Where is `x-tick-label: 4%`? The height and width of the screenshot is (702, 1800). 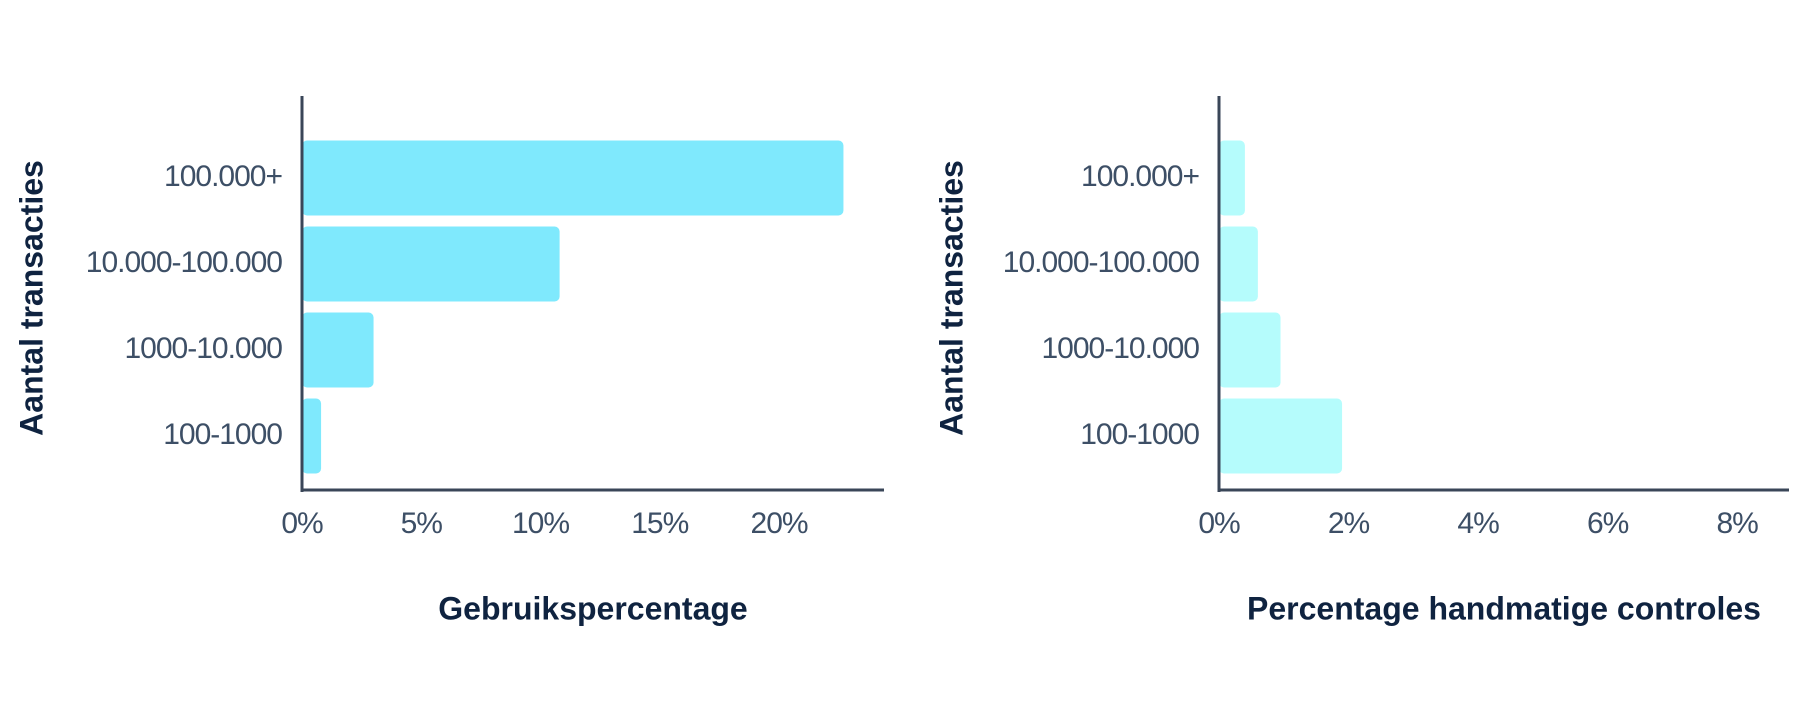 x-tick-label: 4% is located at coordinates (1478, 523).